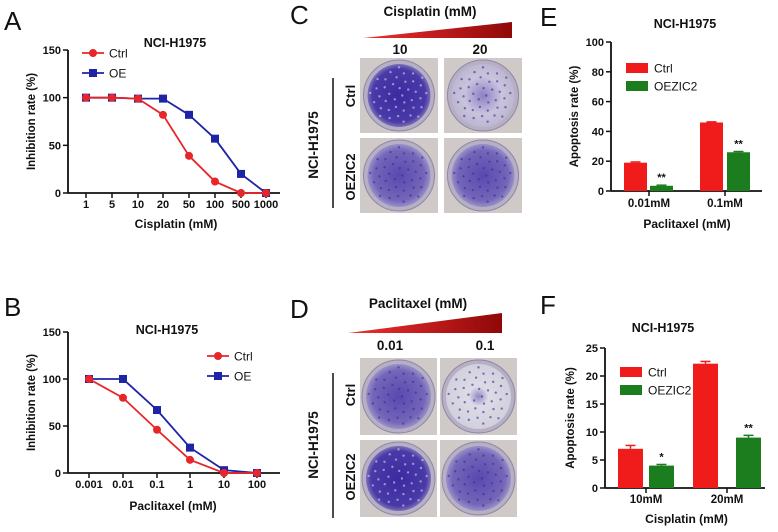  What do you see at coordinates (32, 402) in the screenshot?
I see `y-axis-label: Inhibition rate (%)` at bounding box center [32, 402].